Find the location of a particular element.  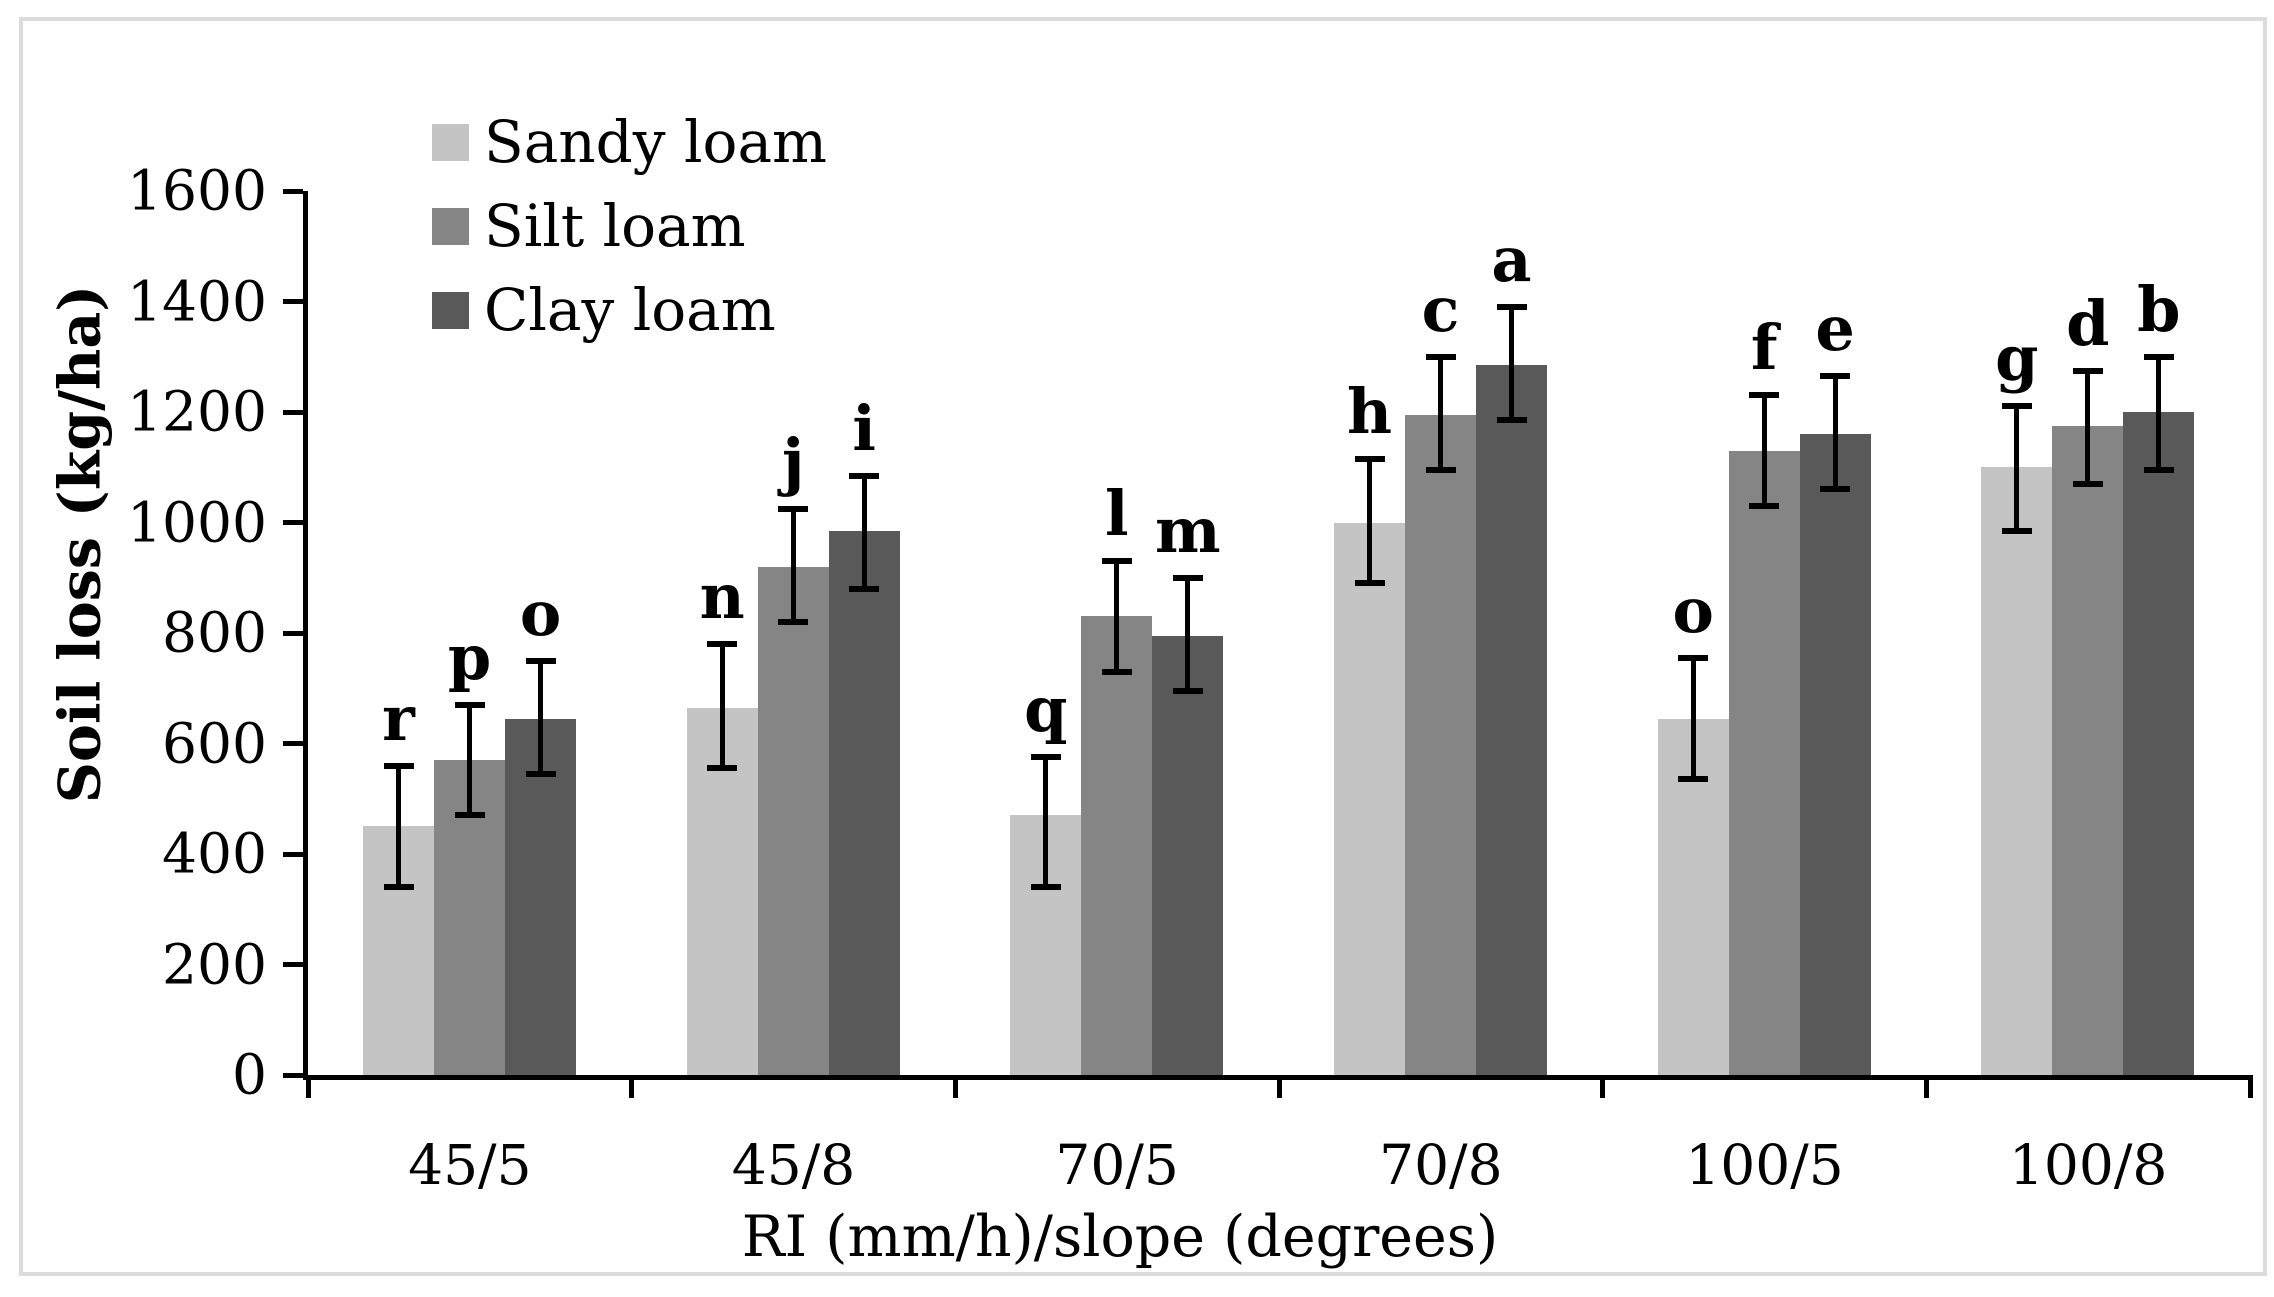

y-tick-label: 1200 is located at coordinates (197, 411).